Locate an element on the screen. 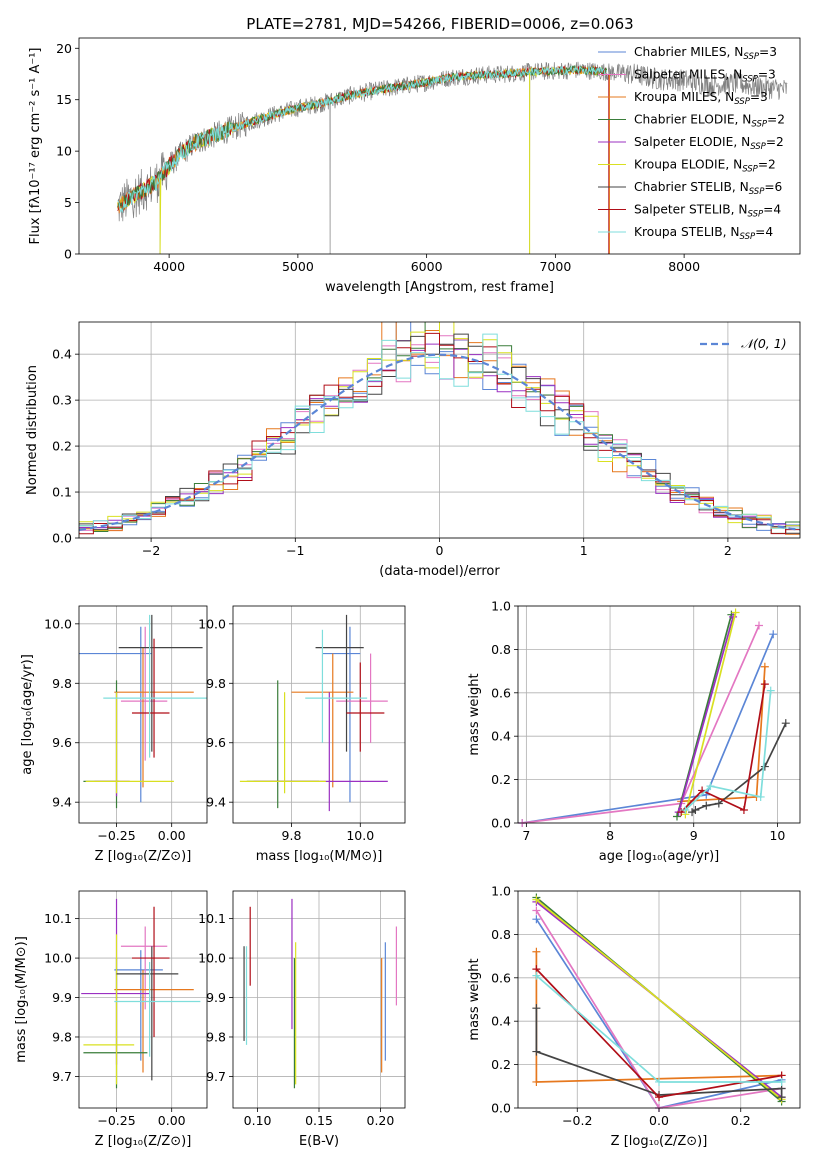 Image resolution: width=819 pixels, height=1170 pixels. marker-chabrier_elodie is located at coordinates (676, 816).